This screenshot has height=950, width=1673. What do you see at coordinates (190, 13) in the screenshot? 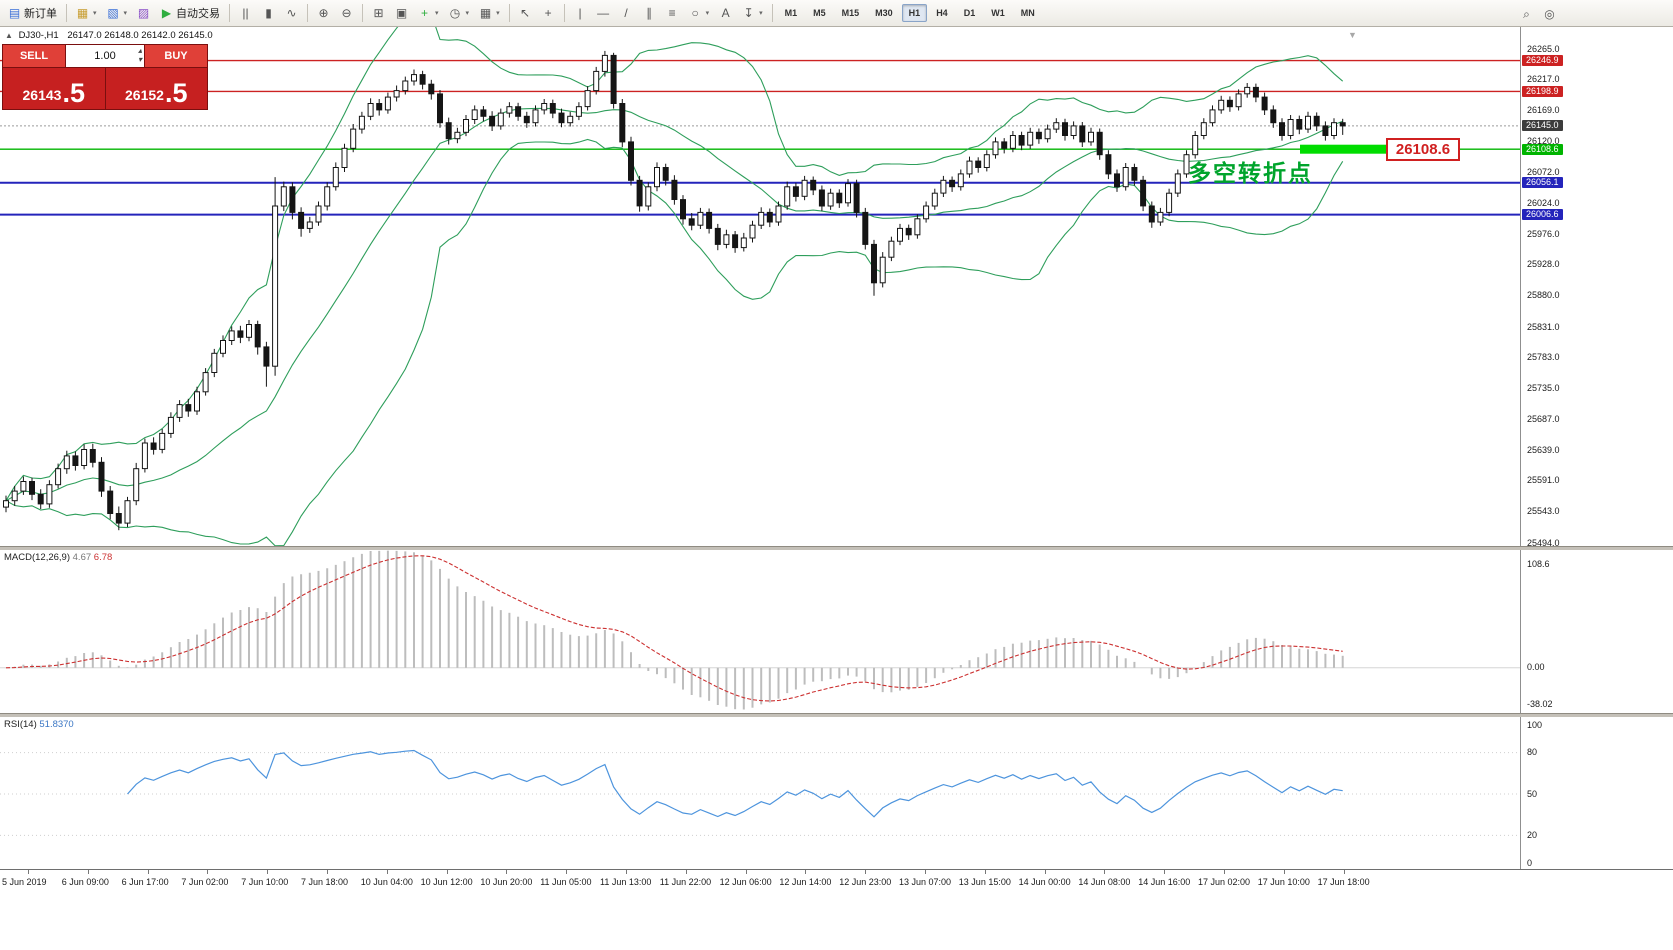
I see `auto-trading-button: ▶ 自动交易` at bounding box center [190, 13].